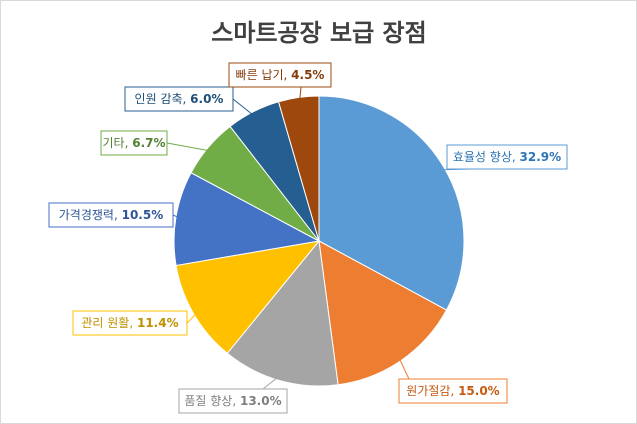 Image resolution: width=637 pixels, height=424 pixels. I want to click on data-label-text: 가격경쟁력, 10.5%, so click(111, 215).